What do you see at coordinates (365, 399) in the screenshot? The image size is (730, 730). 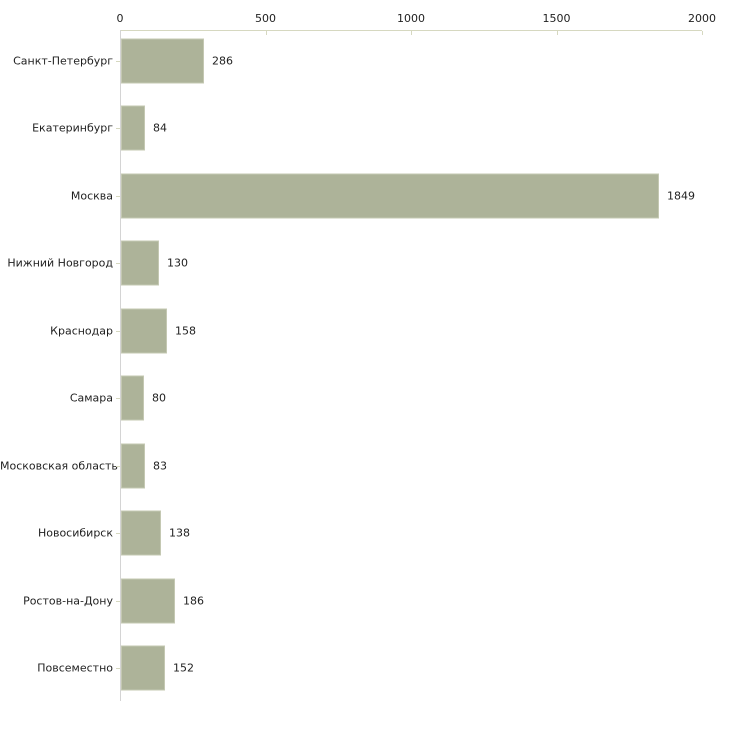 I see `chart-row: Самара 80` at bounding box center [365, 399].